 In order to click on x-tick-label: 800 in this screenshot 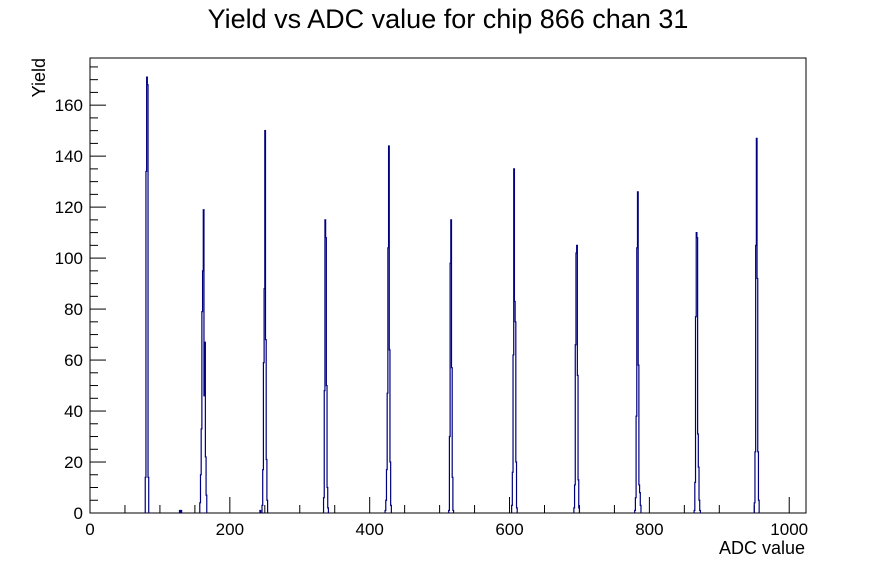, I will do `click(649, 529)`.